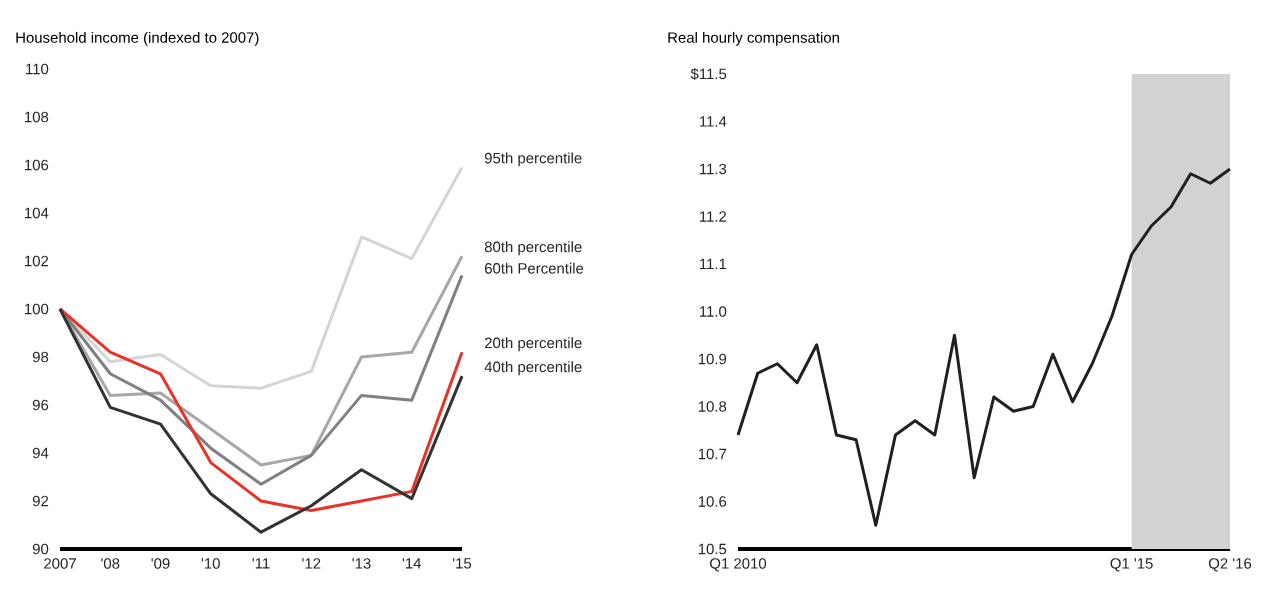  What do you see at coordinates (713, 121) in the screenshot?
I see `y-tick-label: 11.4` at bounding box center [713, 121].